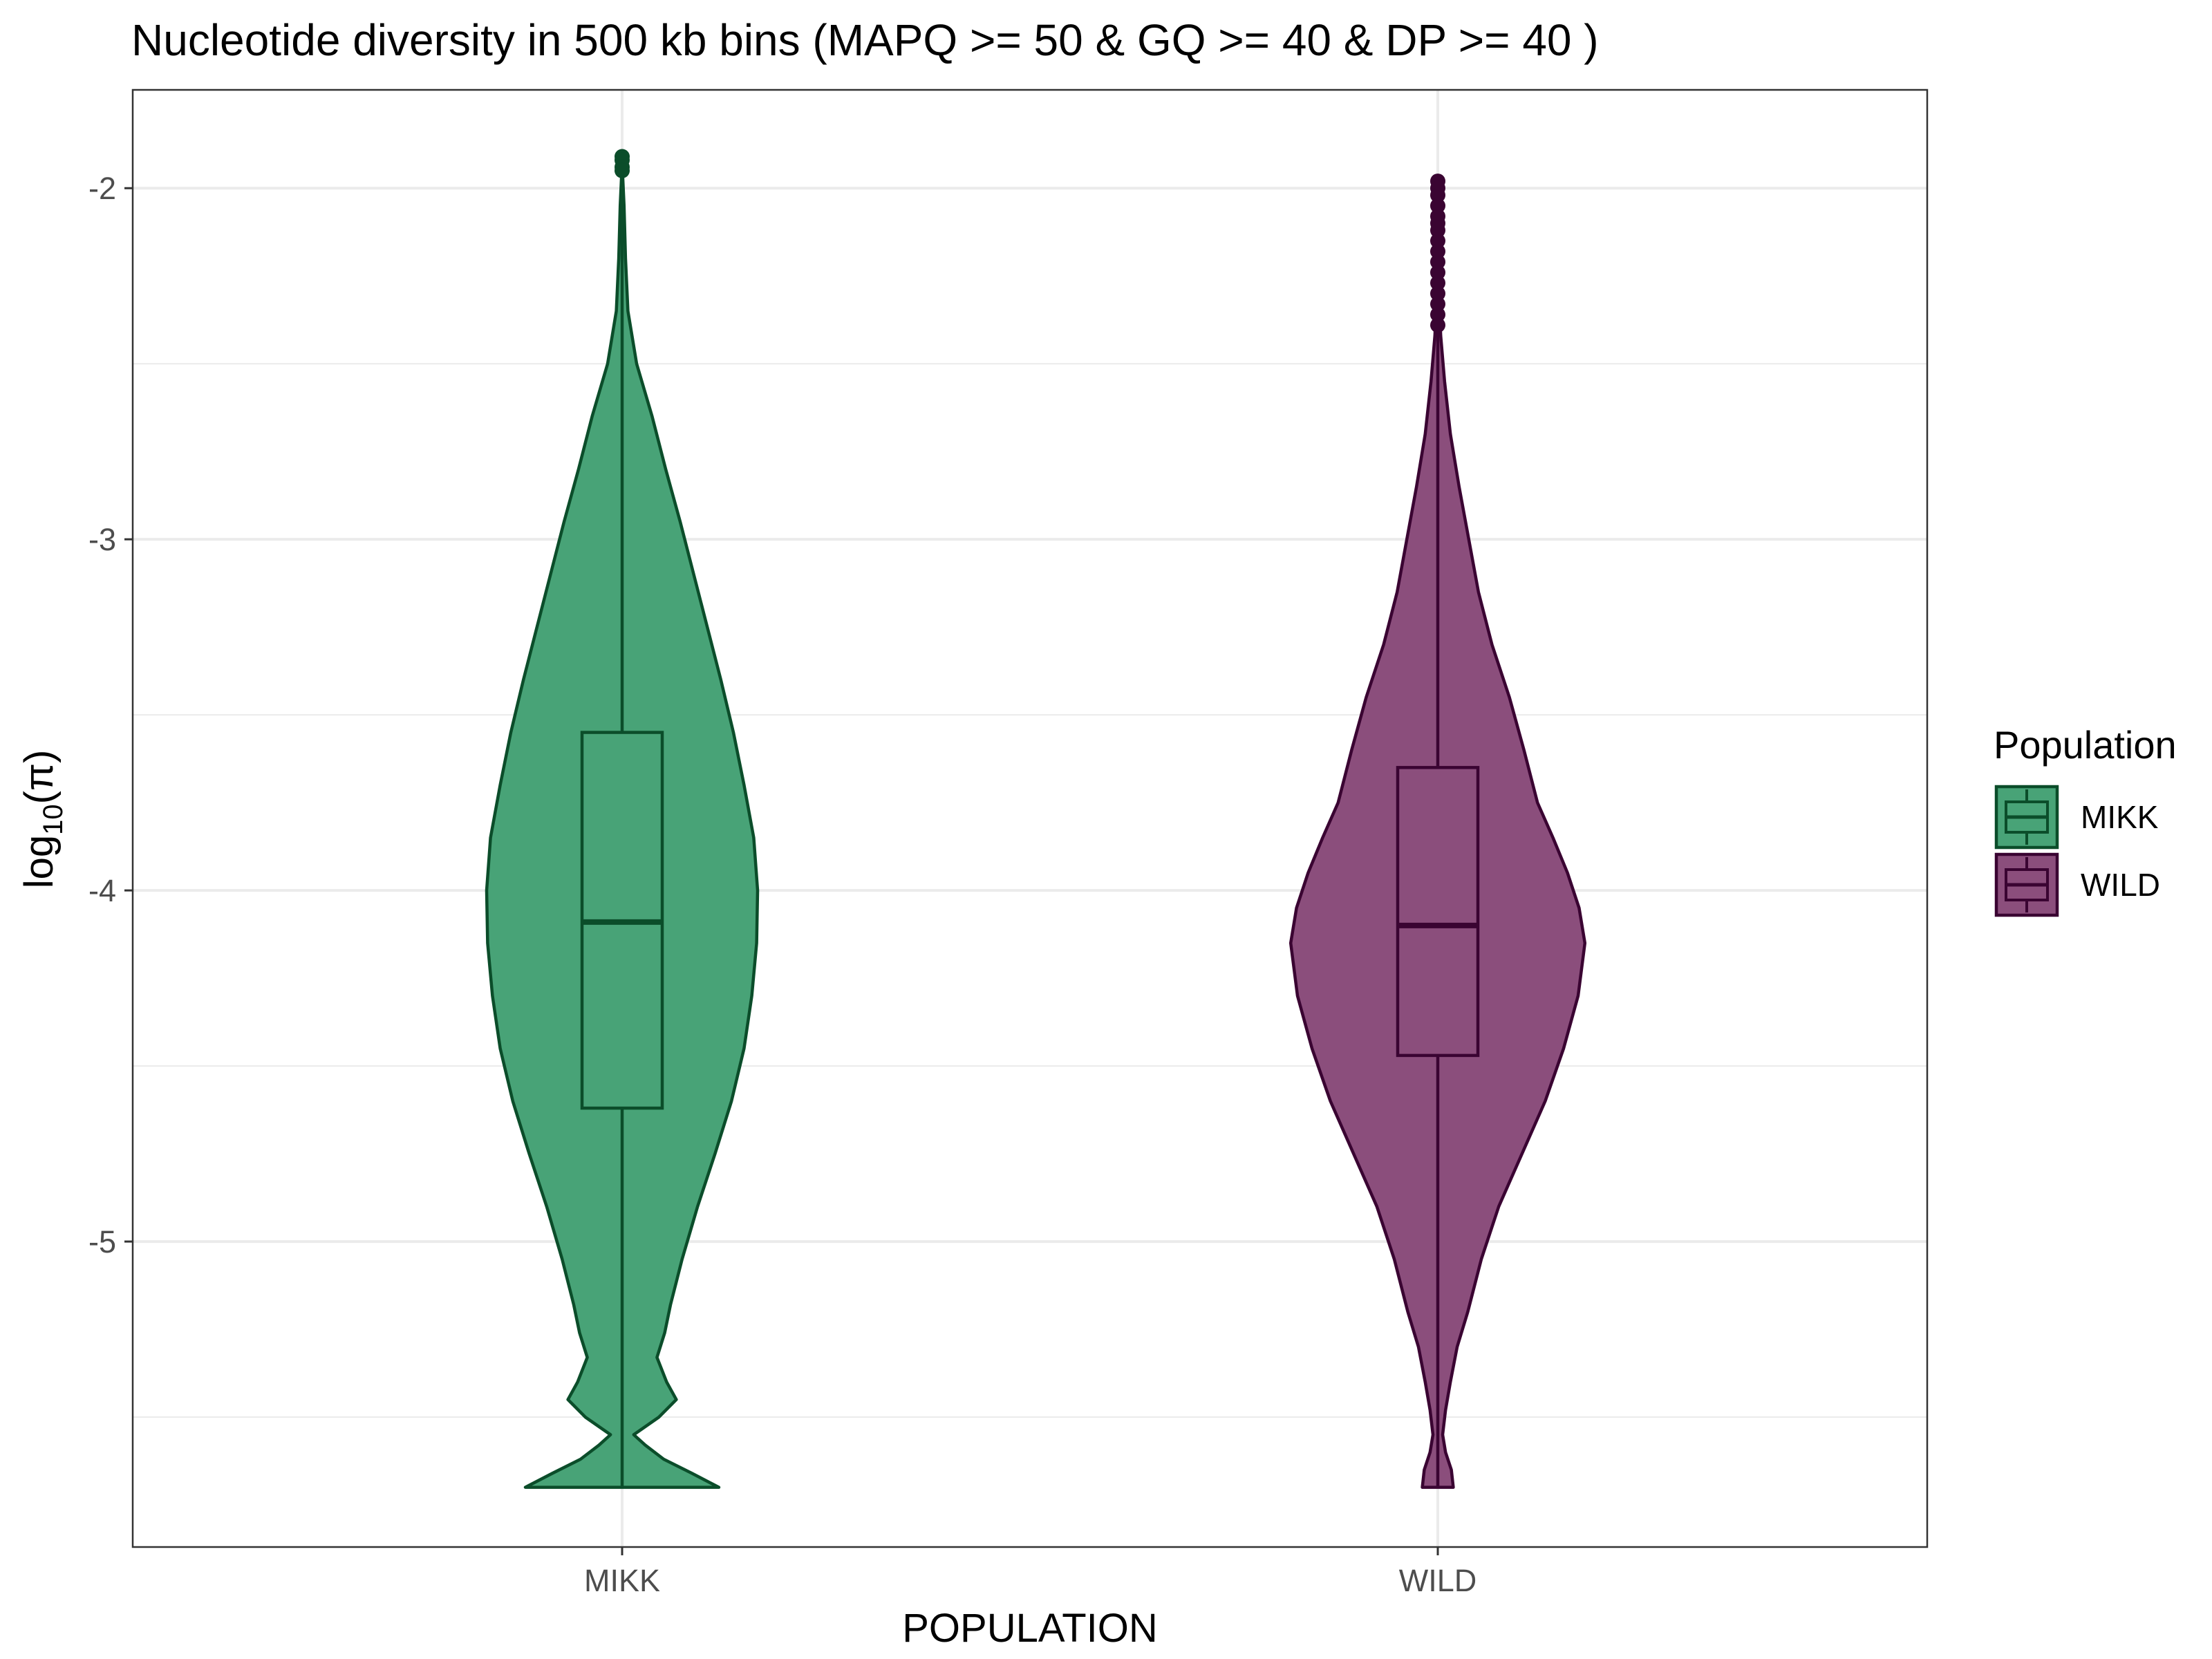 The width and height of the screenshot is (2212, 1659). Describe the element at coordinates (2121, 885) in the screenshot. I see `legend-label: WILD` at that location.